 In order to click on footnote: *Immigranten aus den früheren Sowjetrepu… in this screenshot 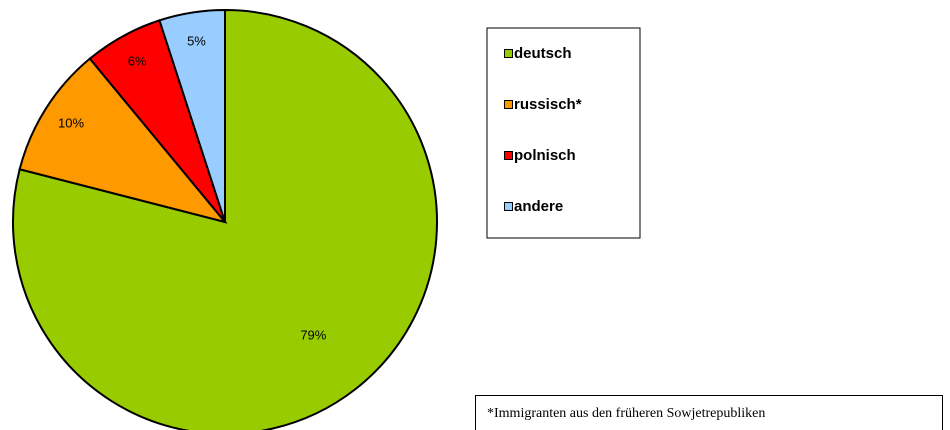, I will do `click(626, 413)`.